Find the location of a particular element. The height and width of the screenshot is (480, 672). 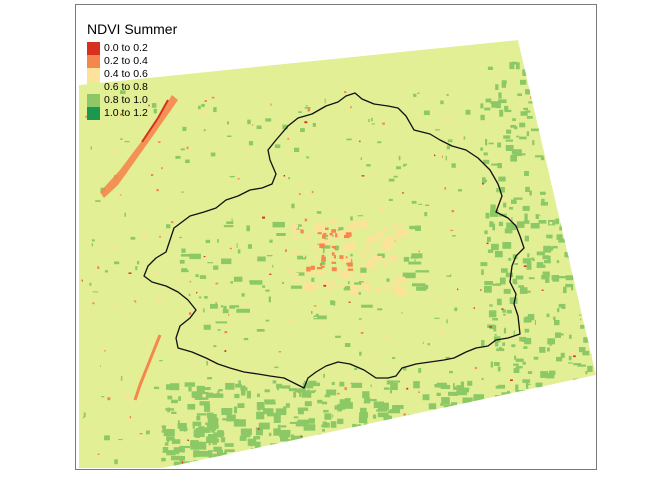

legend-item: 0.6 to 0.8 is located at coordinates (132, 87).